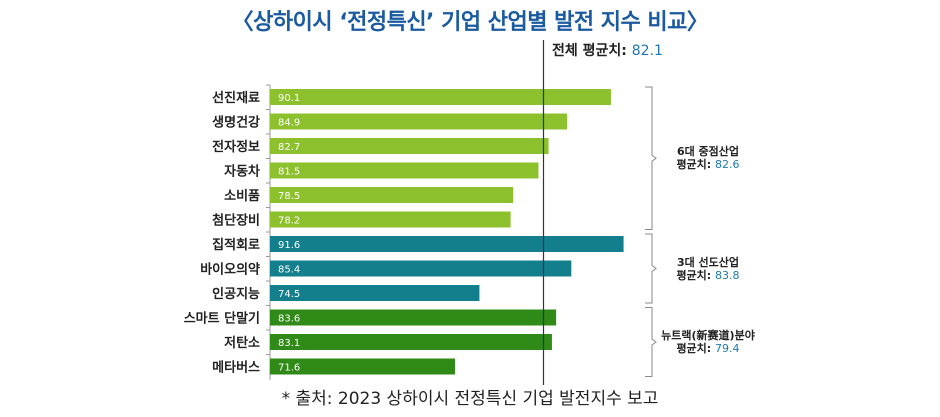 This screenshot has height=417, width=940. Describe the element at coordinates (236, 123) in the screenshot. I see `category-label: 생명건강` at that location.